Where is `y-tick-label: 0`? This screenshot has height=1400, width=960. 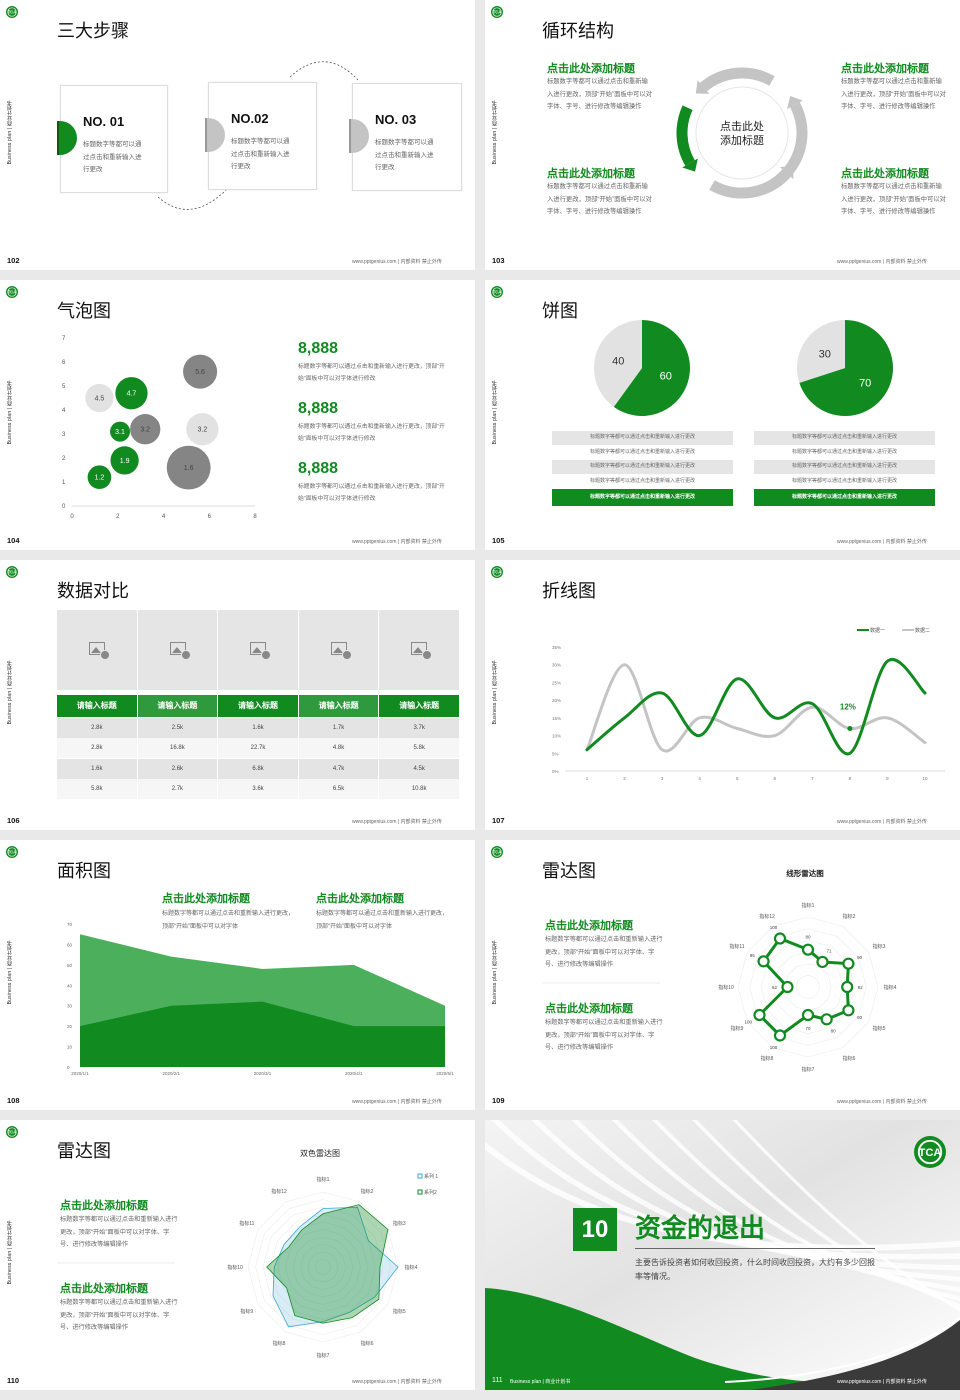
y-tick-label: 0 is located at coordinates (68, 1067).